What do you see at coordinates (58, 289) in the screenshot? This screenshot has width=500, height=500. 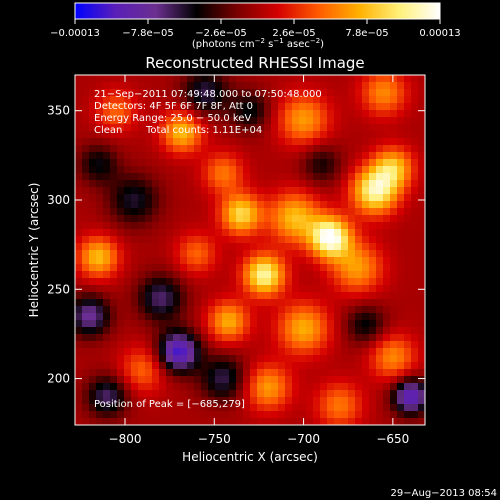 I see `y-tick-label: 250` at bounding box center [58, 289].